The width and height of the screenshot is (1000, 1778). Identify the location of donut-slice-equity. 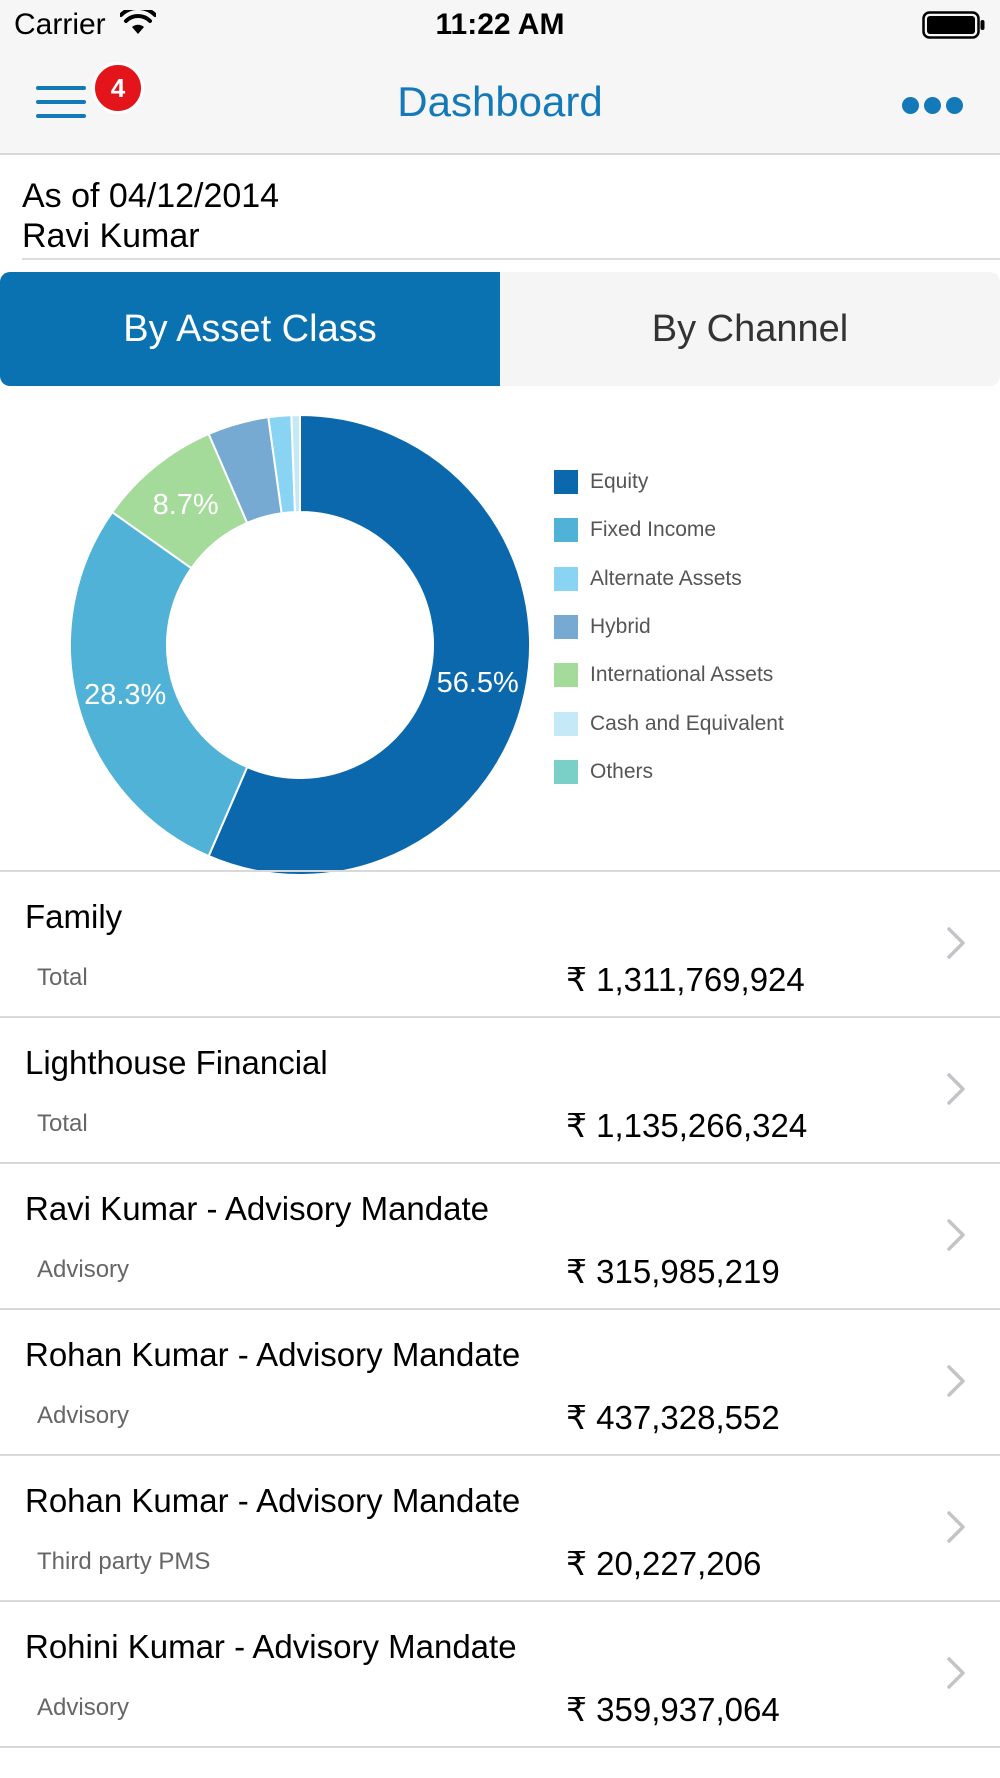
(369, 644).